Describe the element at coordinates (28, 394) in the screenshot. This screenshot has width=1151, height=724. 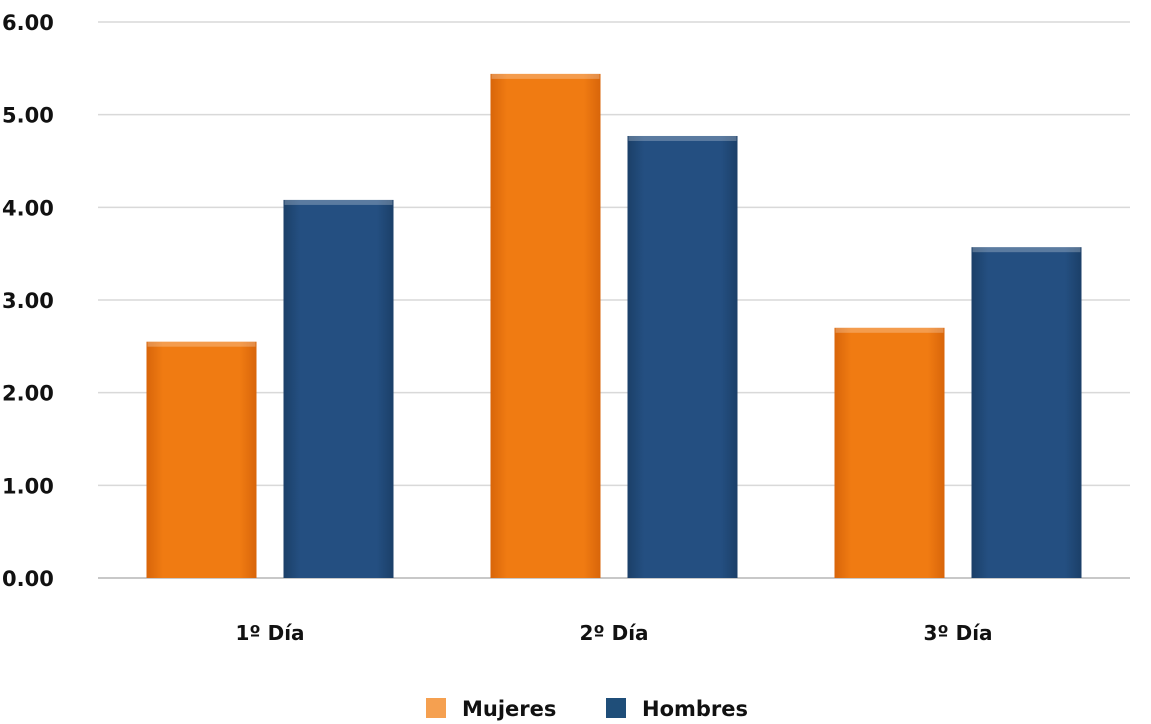
I see `y-tick-label: 2.00` at that location.